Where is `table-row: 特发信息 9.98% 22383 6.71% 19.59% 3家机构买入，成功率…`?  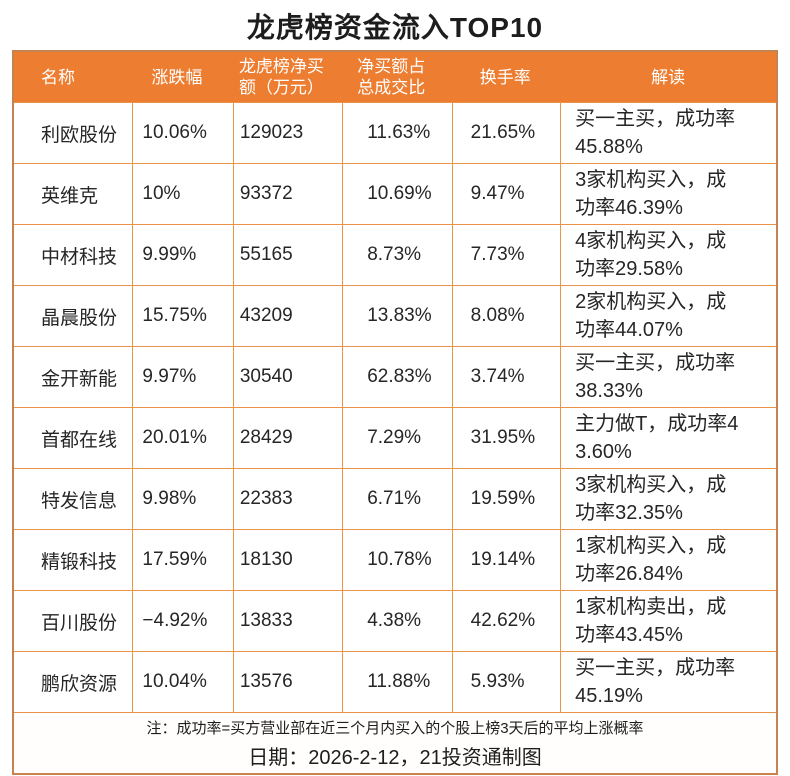 table-row: 特发信息 9.98% 22383 6.71% 19.59% 3家机构买入，成功率… is located at coordinates (395, 498).